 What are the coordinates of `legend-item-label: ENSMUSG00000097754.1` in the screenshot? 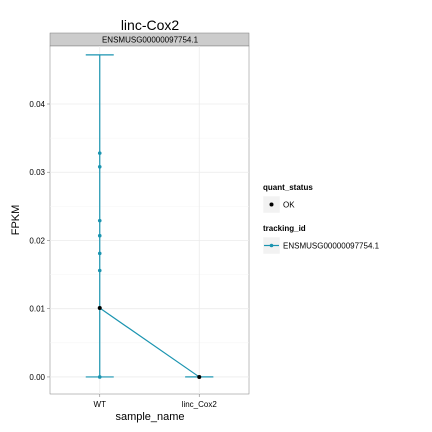 It's located at (331, 246).